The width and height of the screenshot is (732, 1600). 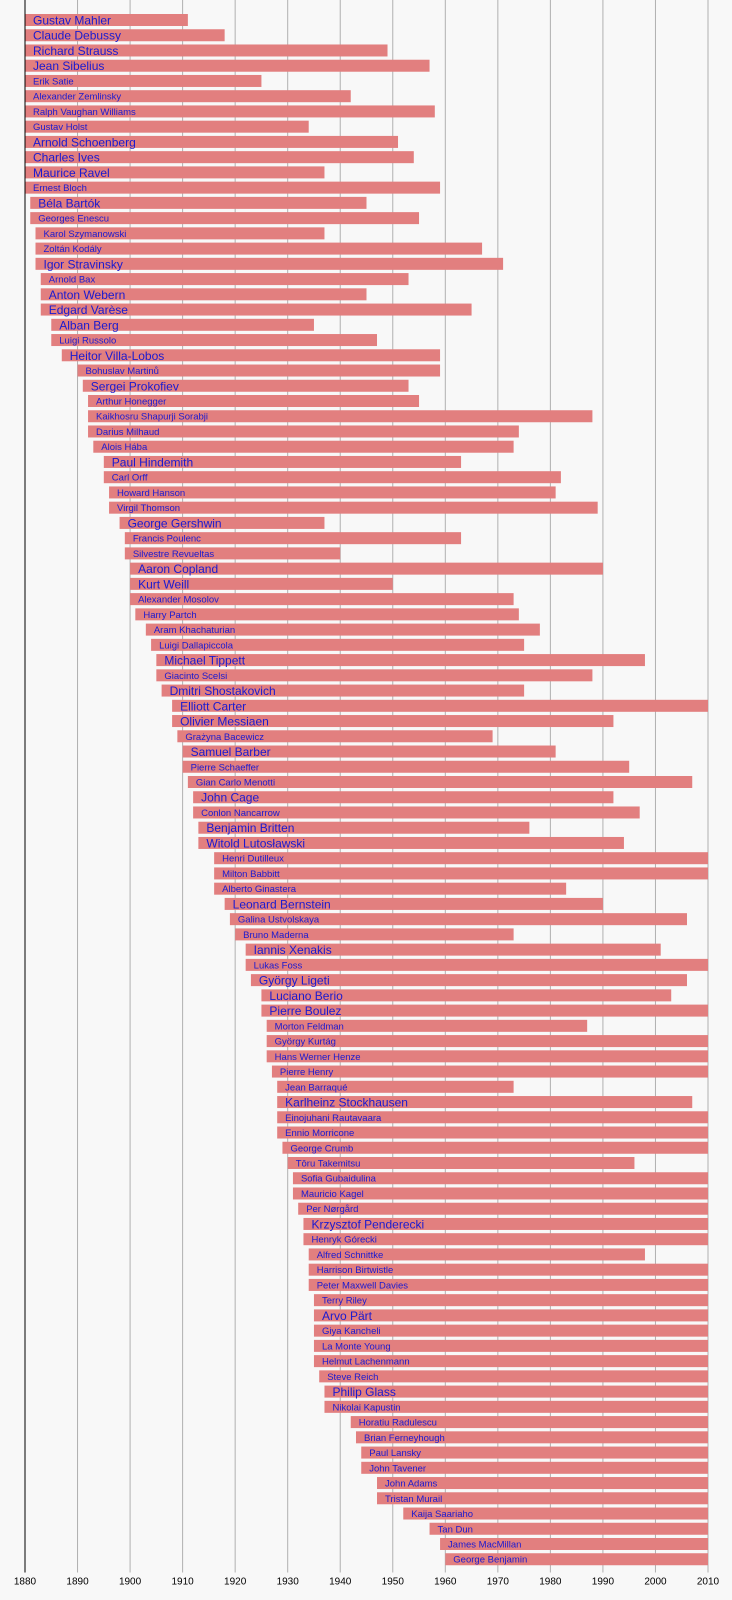 I want to click on composer-label: Henryk Górecki, so click(x=343, y=1240).